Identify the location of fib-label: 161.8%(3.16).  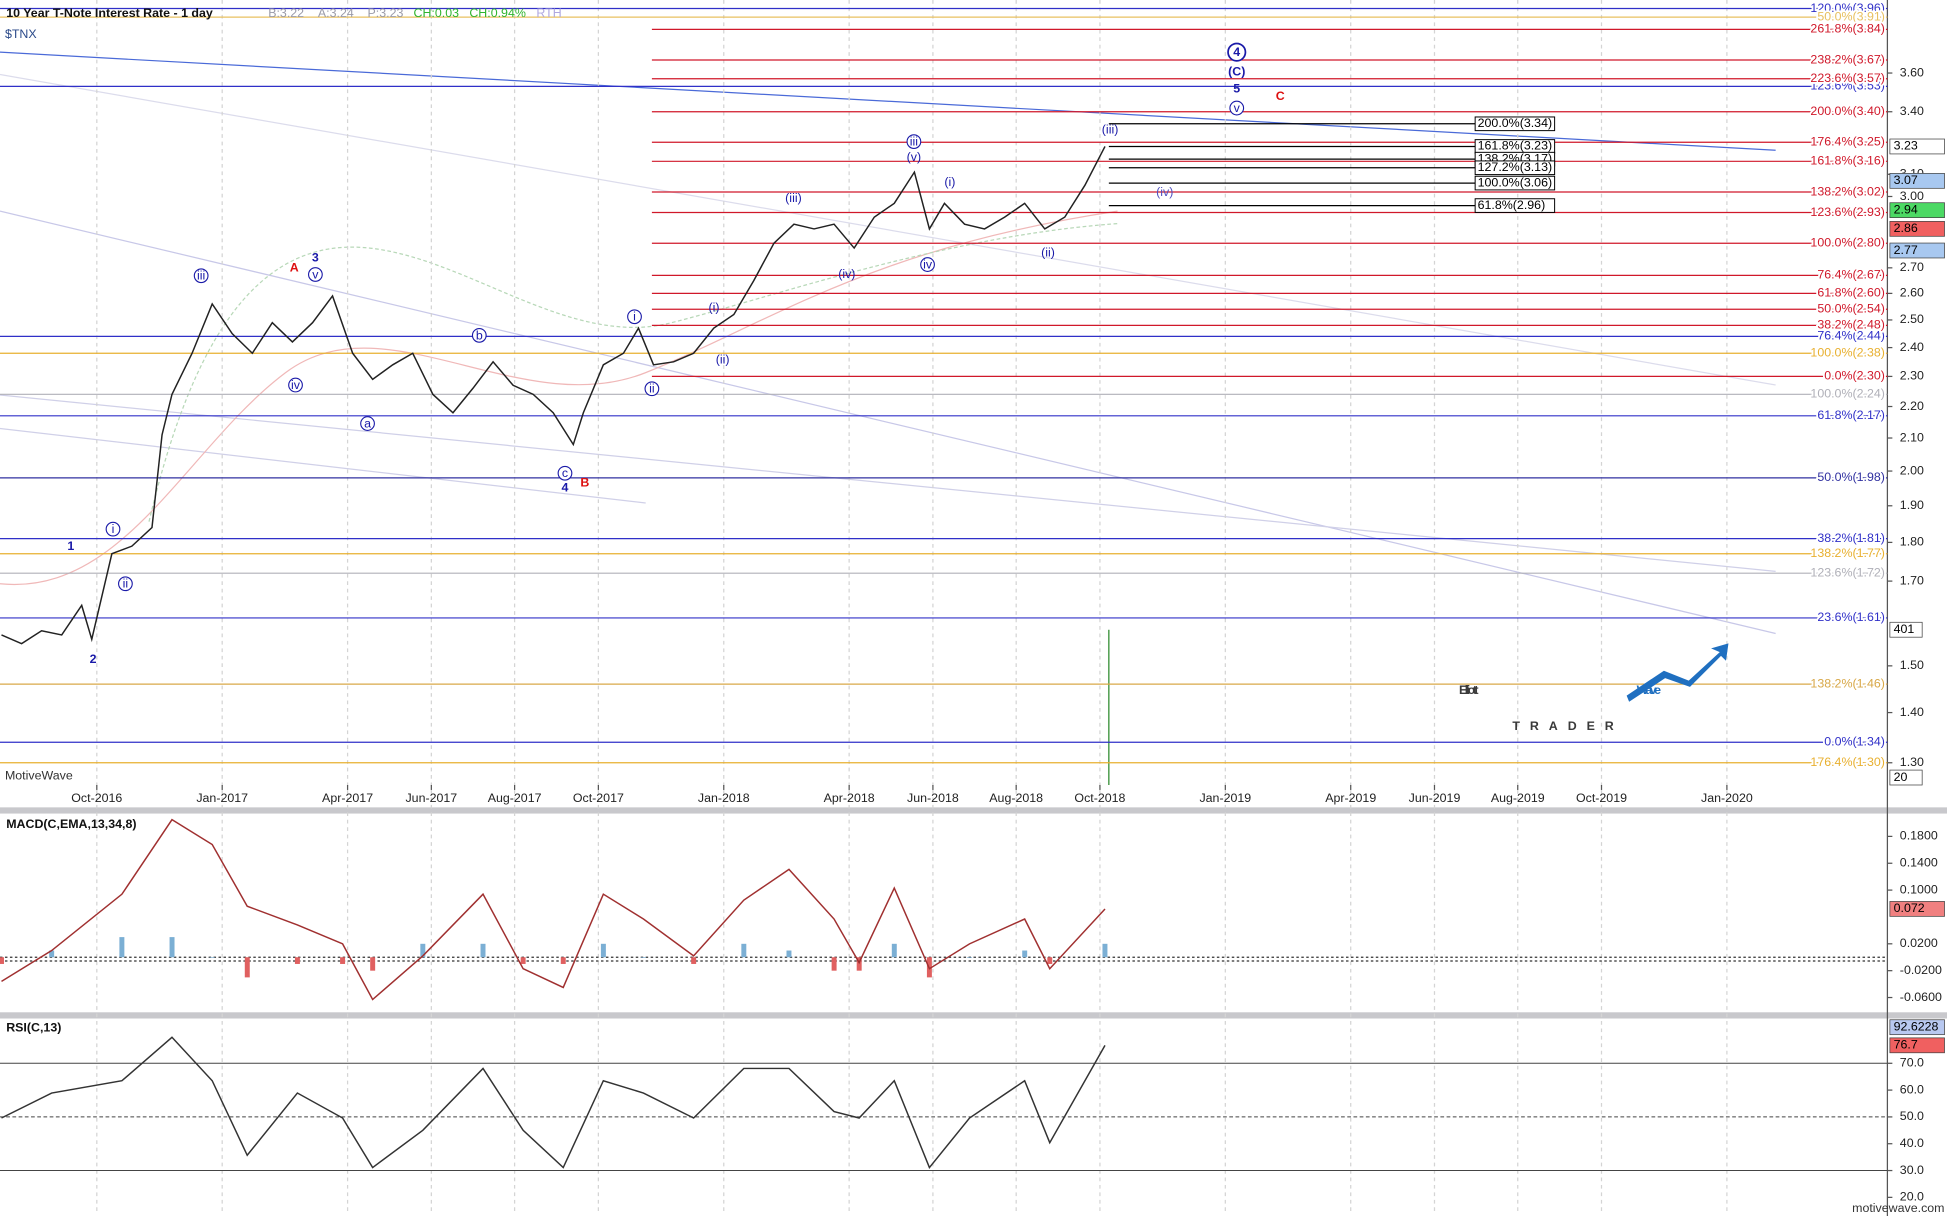
(1847, 161).